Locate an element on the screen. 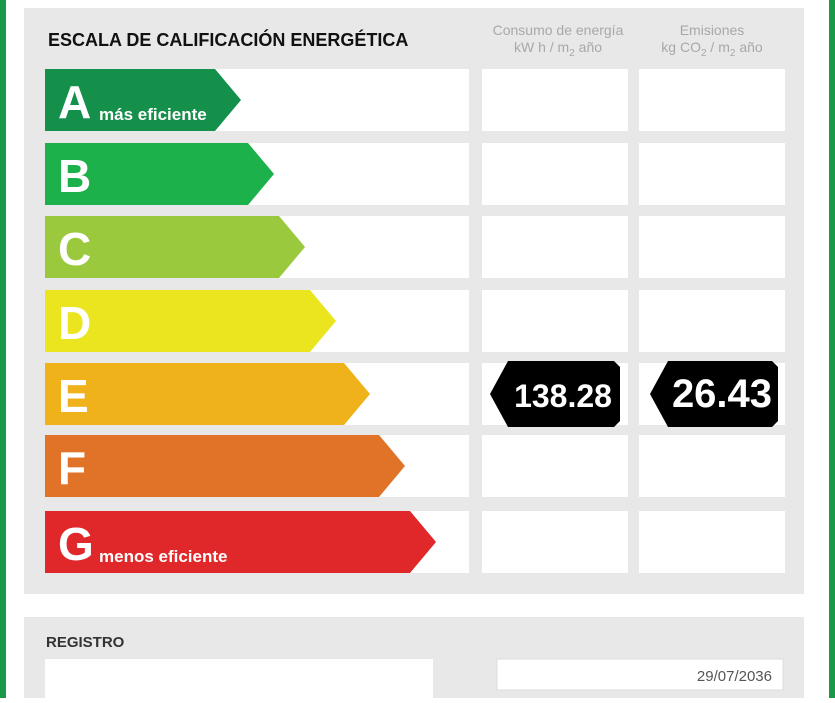  rating-letter: A is located at coordinates (74, 102).